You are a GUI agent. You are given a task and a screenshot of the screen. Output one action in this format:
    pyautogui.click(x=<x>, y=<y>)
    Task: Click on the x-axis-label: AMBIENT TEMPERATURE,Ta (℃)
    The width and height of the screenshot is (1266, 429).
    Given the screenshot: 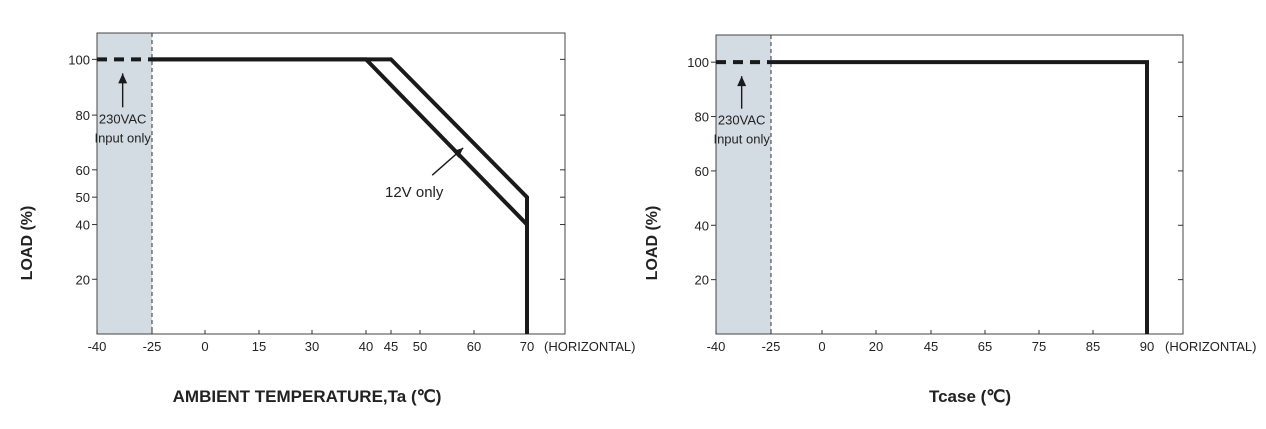 What is the action you would take?
    pyautogui.click(x=307, y=396)
    